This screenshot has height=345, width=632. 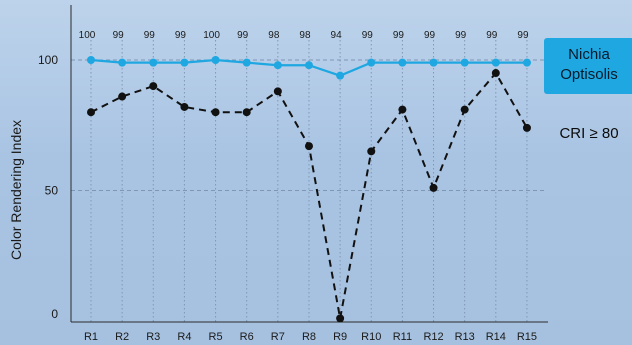 I want to click on legend-box-optisolis, so click(x=588, y=66).